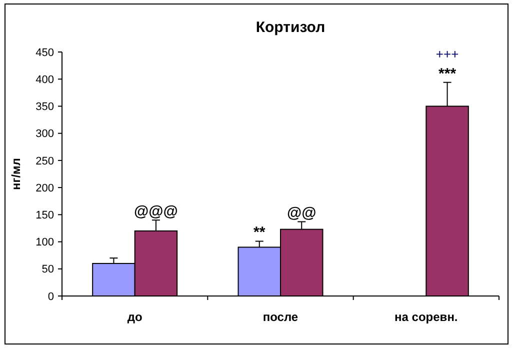  I want to click on y-tick-label: 300, so click(45, 134).